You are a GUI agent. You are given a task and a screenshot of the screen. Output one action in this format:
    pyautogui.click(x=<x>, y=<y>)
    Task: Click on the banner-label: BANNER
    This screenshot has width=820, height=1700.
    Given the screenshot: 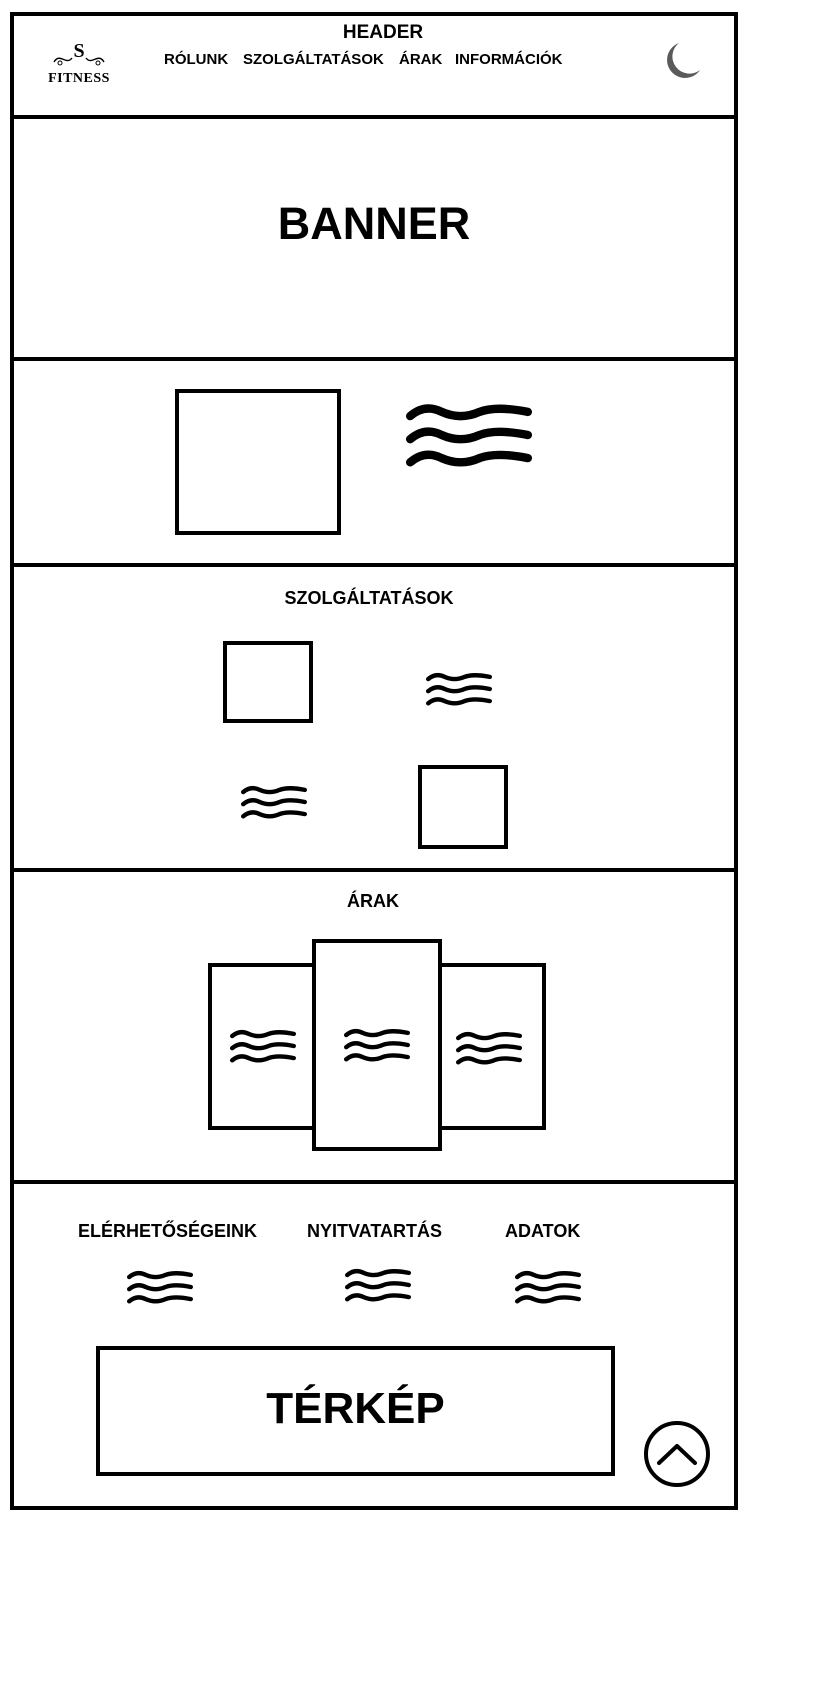 What is the action you would take?
    pyautogui.click(x=374, y=223)
    